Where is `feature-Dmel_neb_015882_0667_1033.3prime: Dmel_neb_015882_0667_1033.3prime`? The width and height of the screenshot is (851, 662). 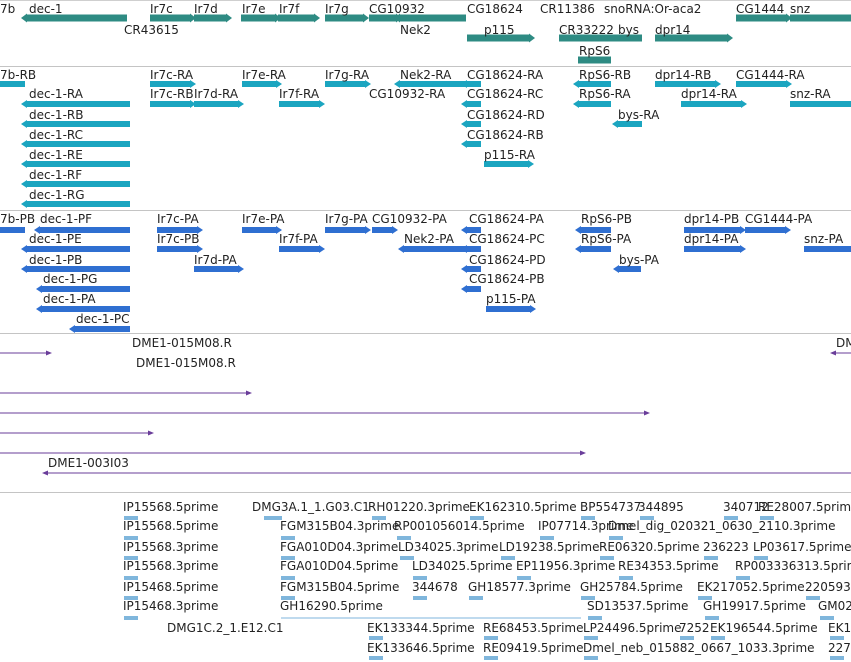
feature-Dmel_neb_015882_0667_1033.3prime: Dmel_neb_015882_0667_1033.3prime is located at coordinates (699, 650).